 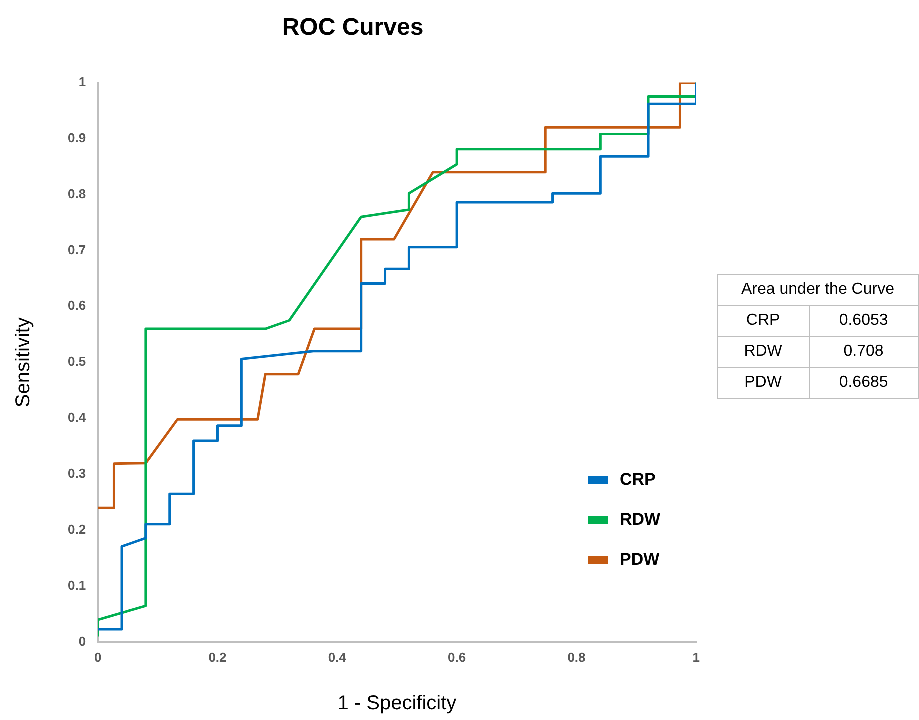 What do you see at coordinates (640, 520) in the screenshot?
I see `legend-label: RDW` at bounding box center [640, 520].